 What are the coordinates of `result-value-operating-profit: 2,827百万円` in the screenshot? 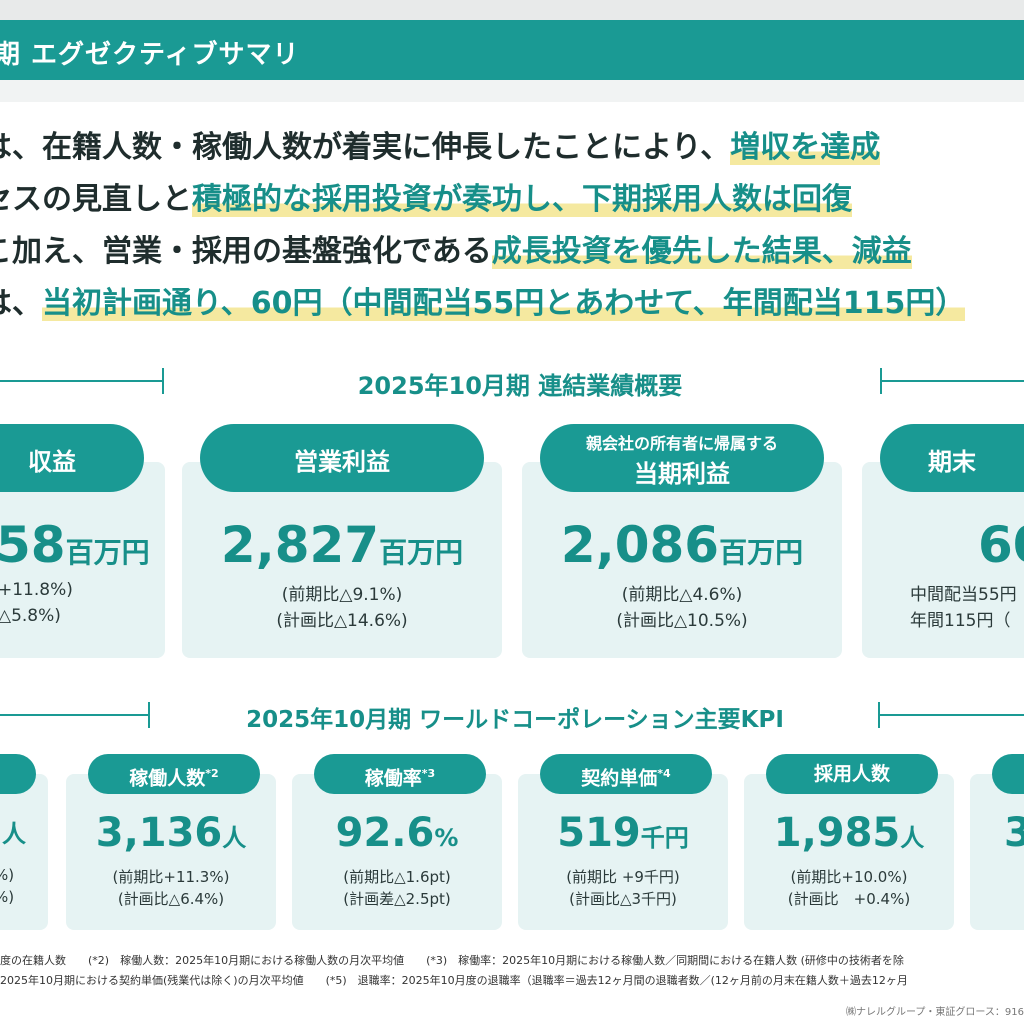 It's located at (342, 545).